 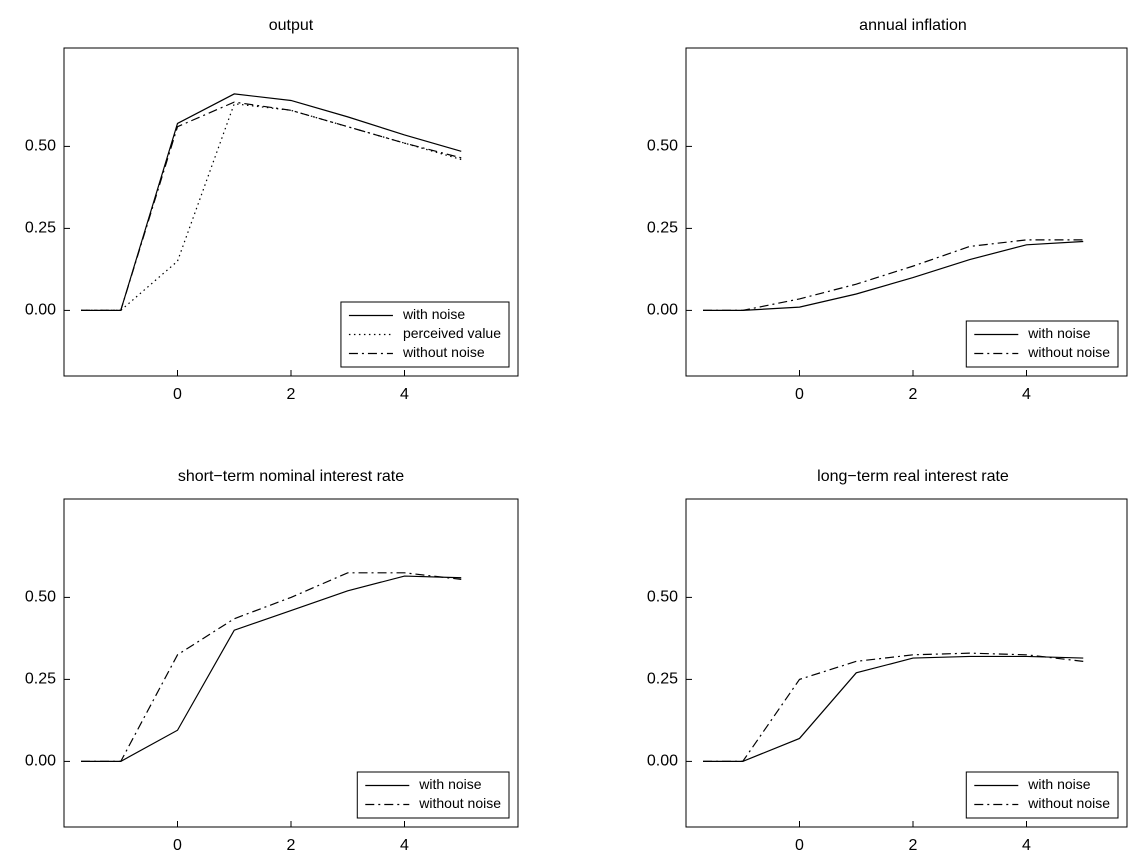 I want to click on chart-title: short−term nominal interest rate, so click(x=291, y=476).